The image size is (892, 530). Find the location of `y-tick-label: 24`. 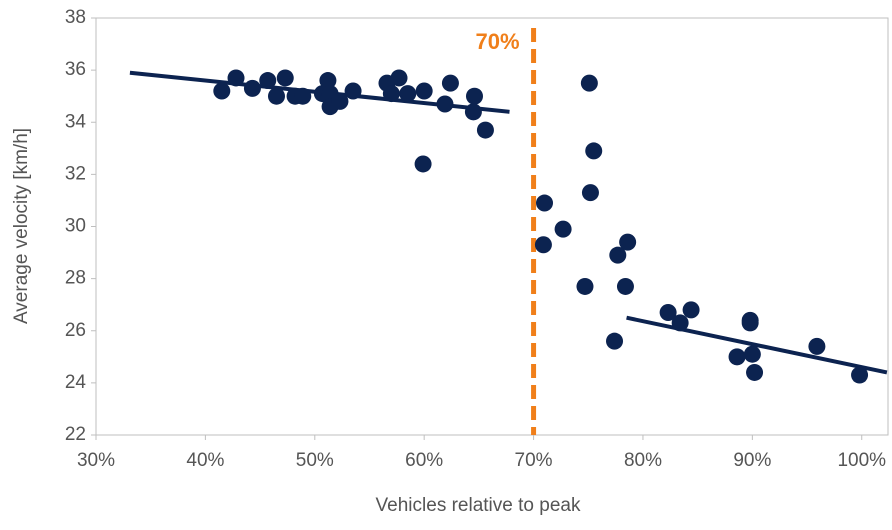

y-tick-label: 24 is located at coordinates (76, 382).